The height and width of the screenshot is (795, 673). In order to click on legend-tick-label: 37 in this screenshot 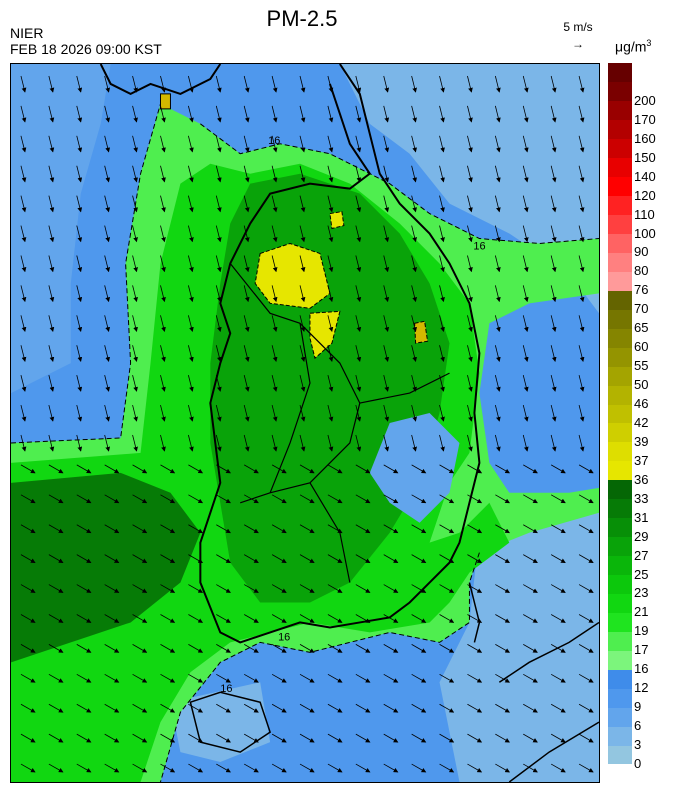, I will do `click(641, 460)`.